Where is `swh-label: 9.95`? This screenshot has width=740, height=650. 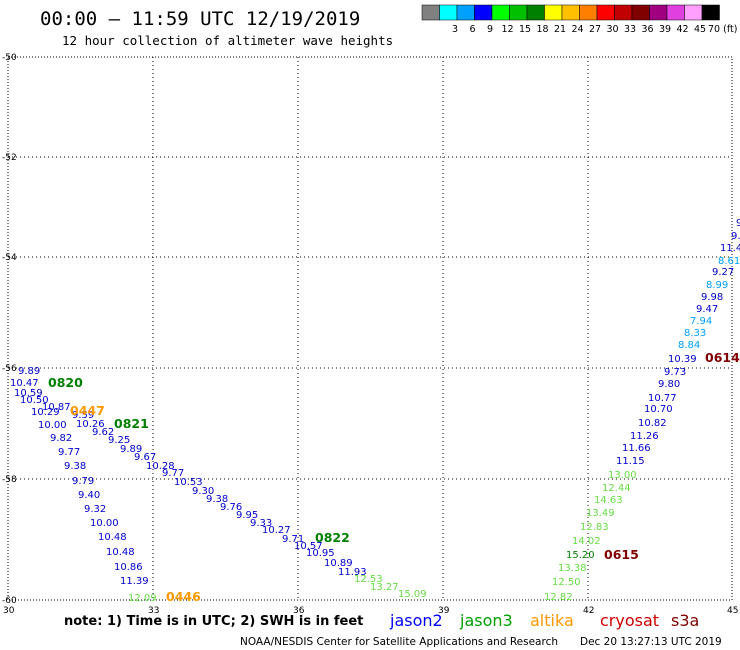 swh-label: 9.95 is located at coordinates (247, 515).